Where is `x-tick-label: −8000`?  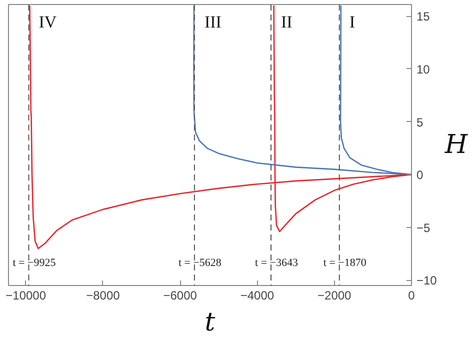
x-tick-label: −8000 is located at coordinates (103, 295).